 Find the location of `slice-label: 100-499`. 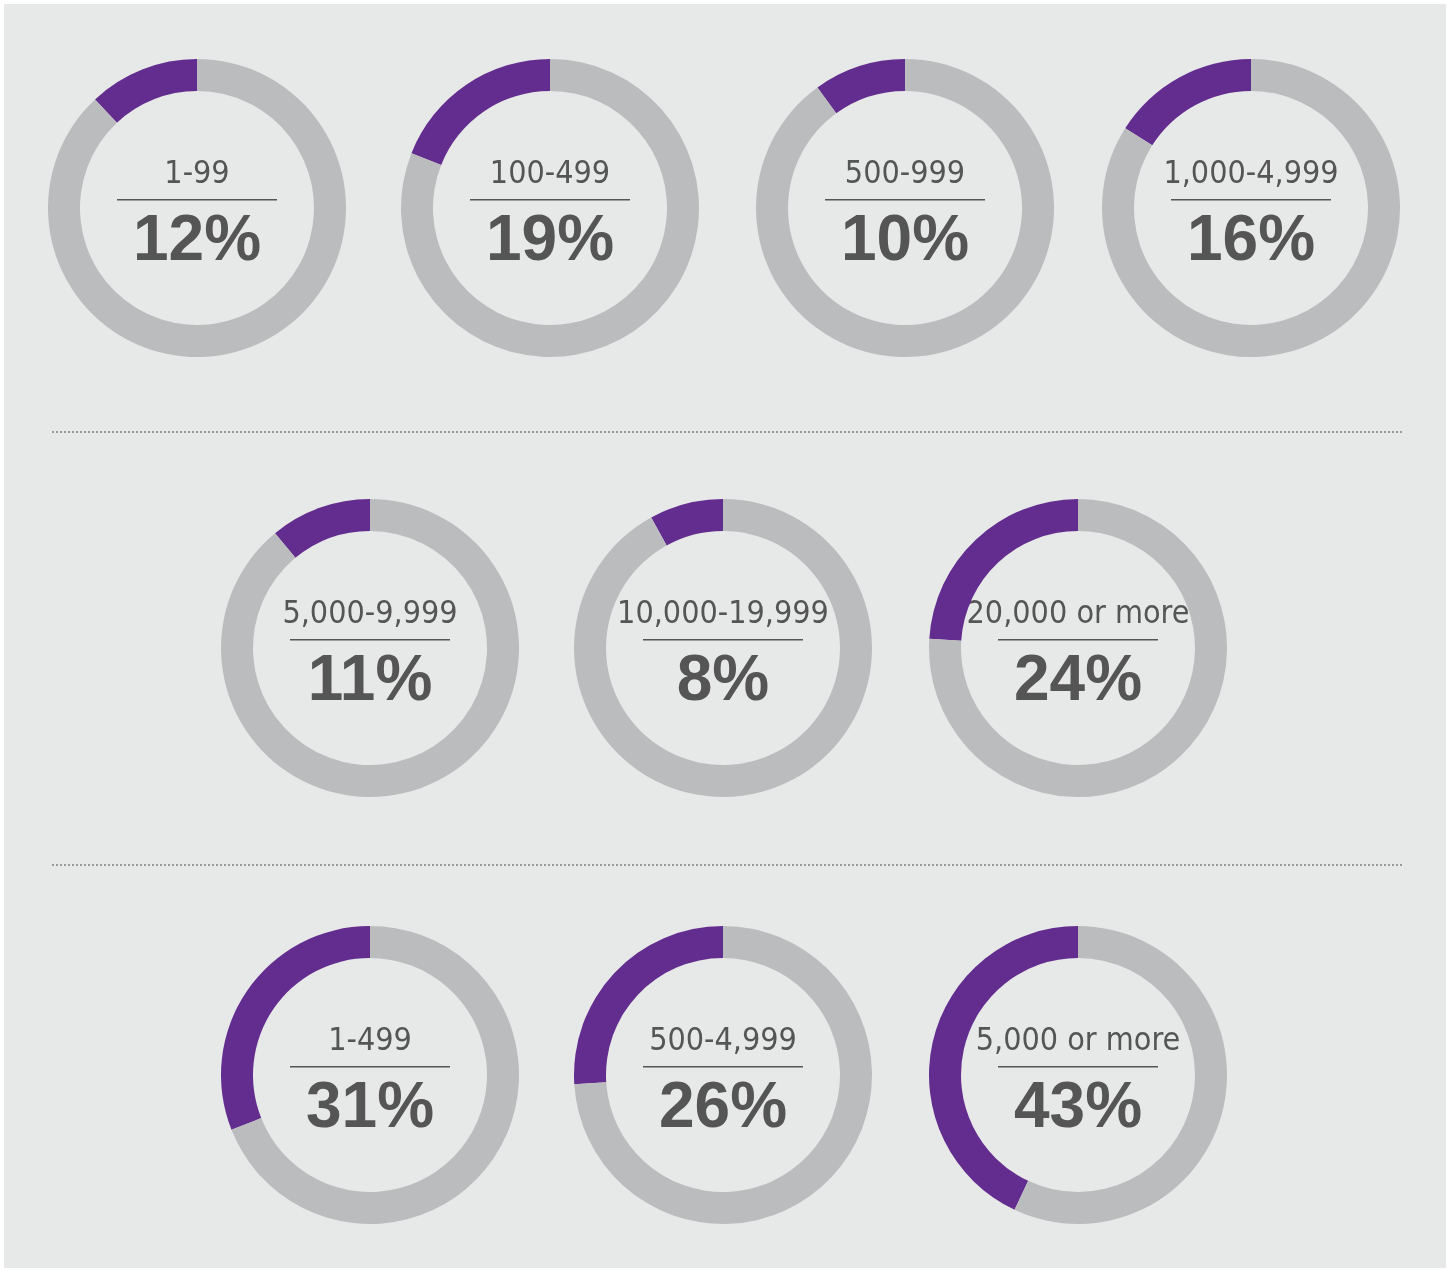

slice-label: 100-499 is located at coordinates (550, 172).